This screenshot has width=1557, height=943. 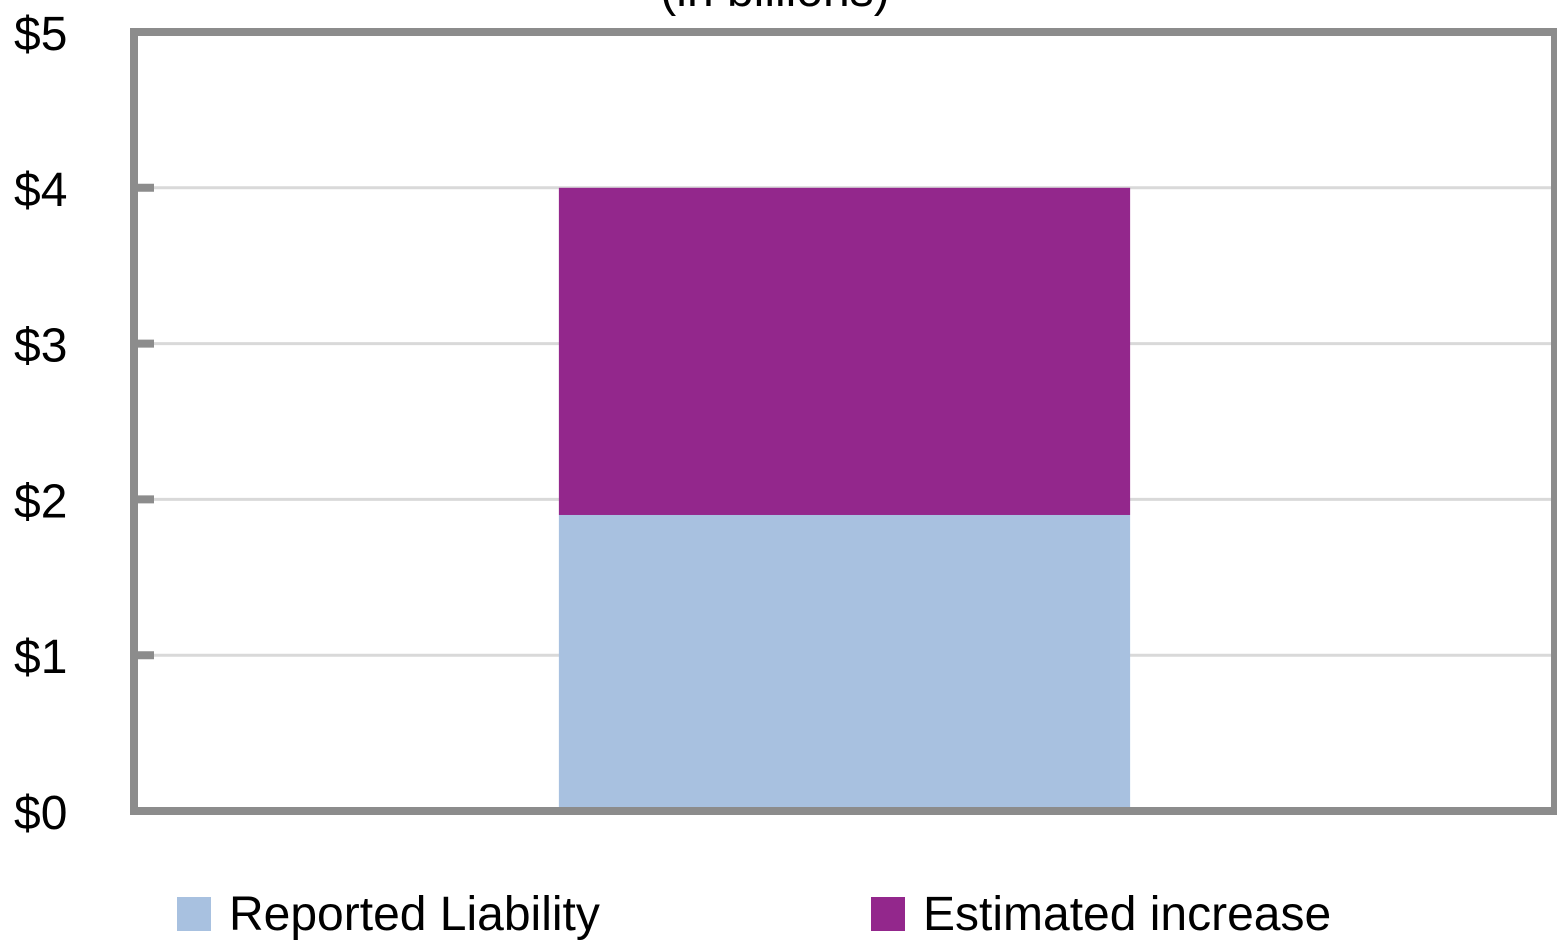 I want to click on legend-swatch-estimated-increase, so click(x=888, y=914).